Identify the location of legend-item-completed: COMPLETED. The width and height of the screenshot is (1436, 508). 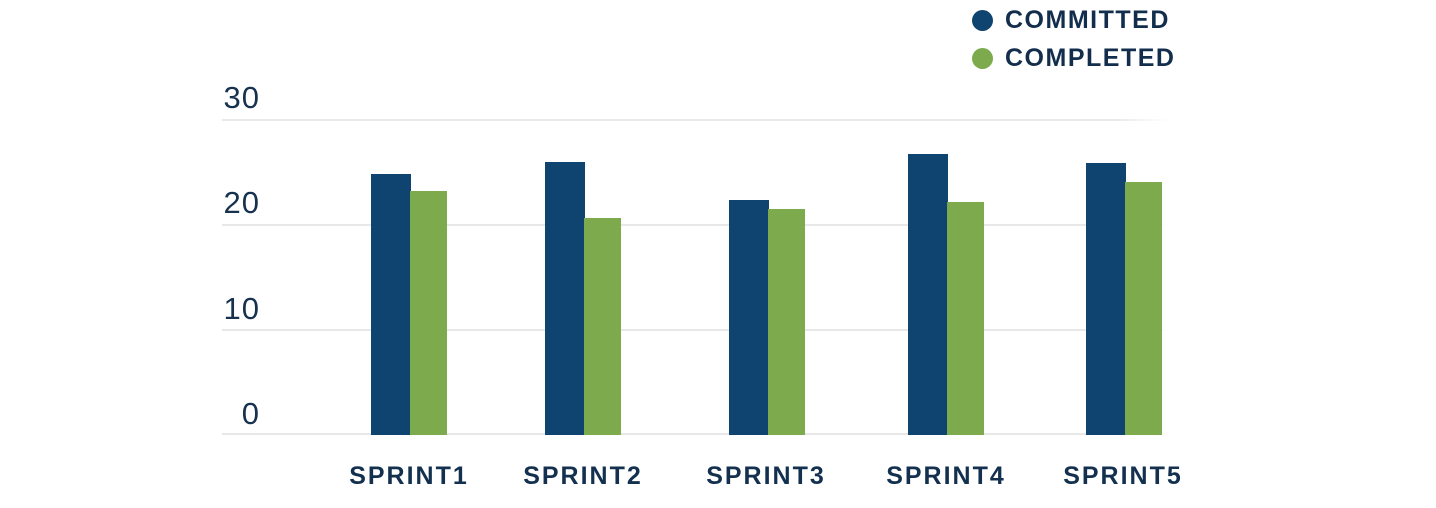
(1073, 58).